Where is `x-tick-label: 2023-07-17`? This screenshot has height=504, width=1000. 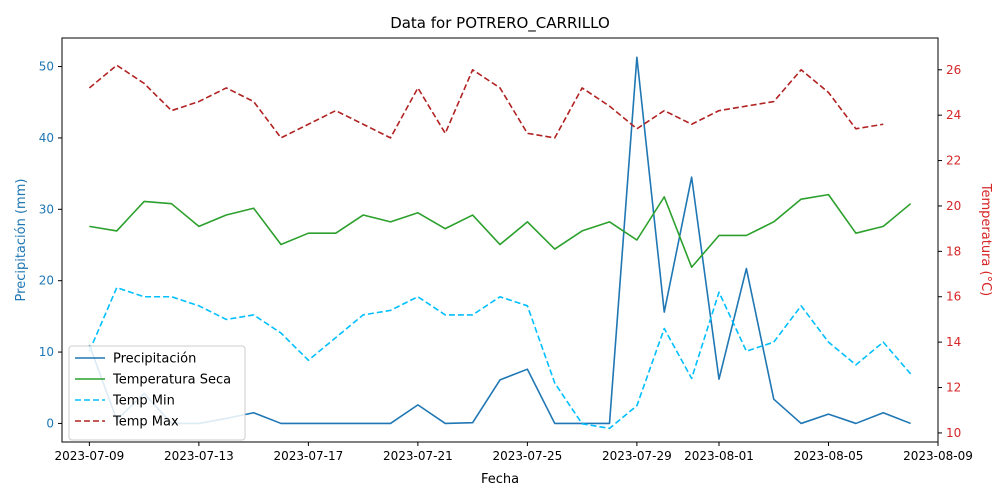
x-tick-label: 2023-07-17 is located at coordinates (309, 456).